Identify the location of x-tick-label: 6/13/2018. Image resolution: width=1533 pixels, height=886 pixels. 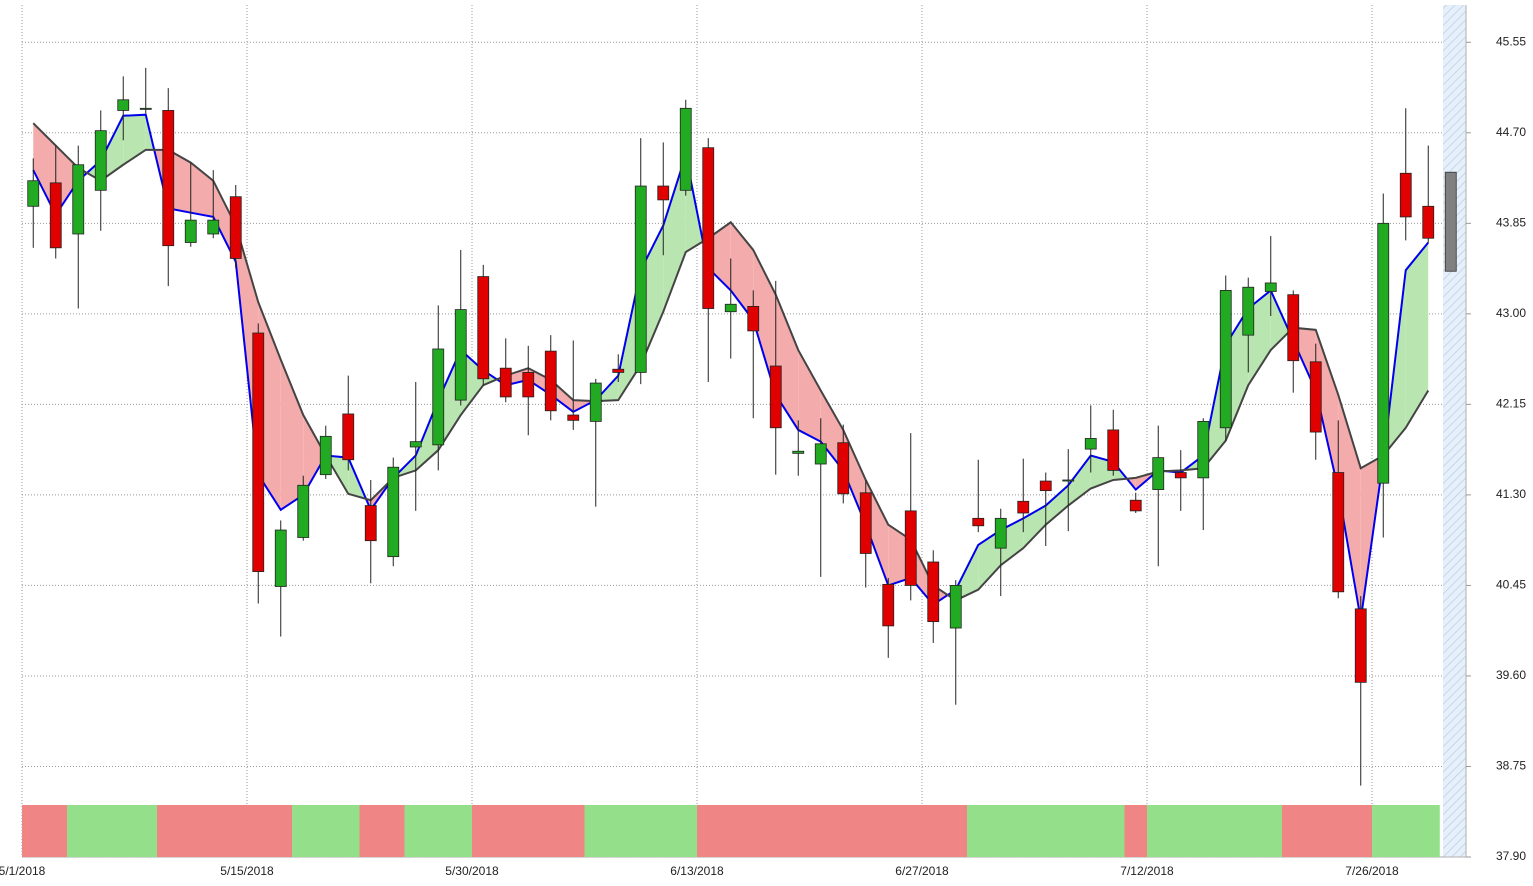
(697, 871).